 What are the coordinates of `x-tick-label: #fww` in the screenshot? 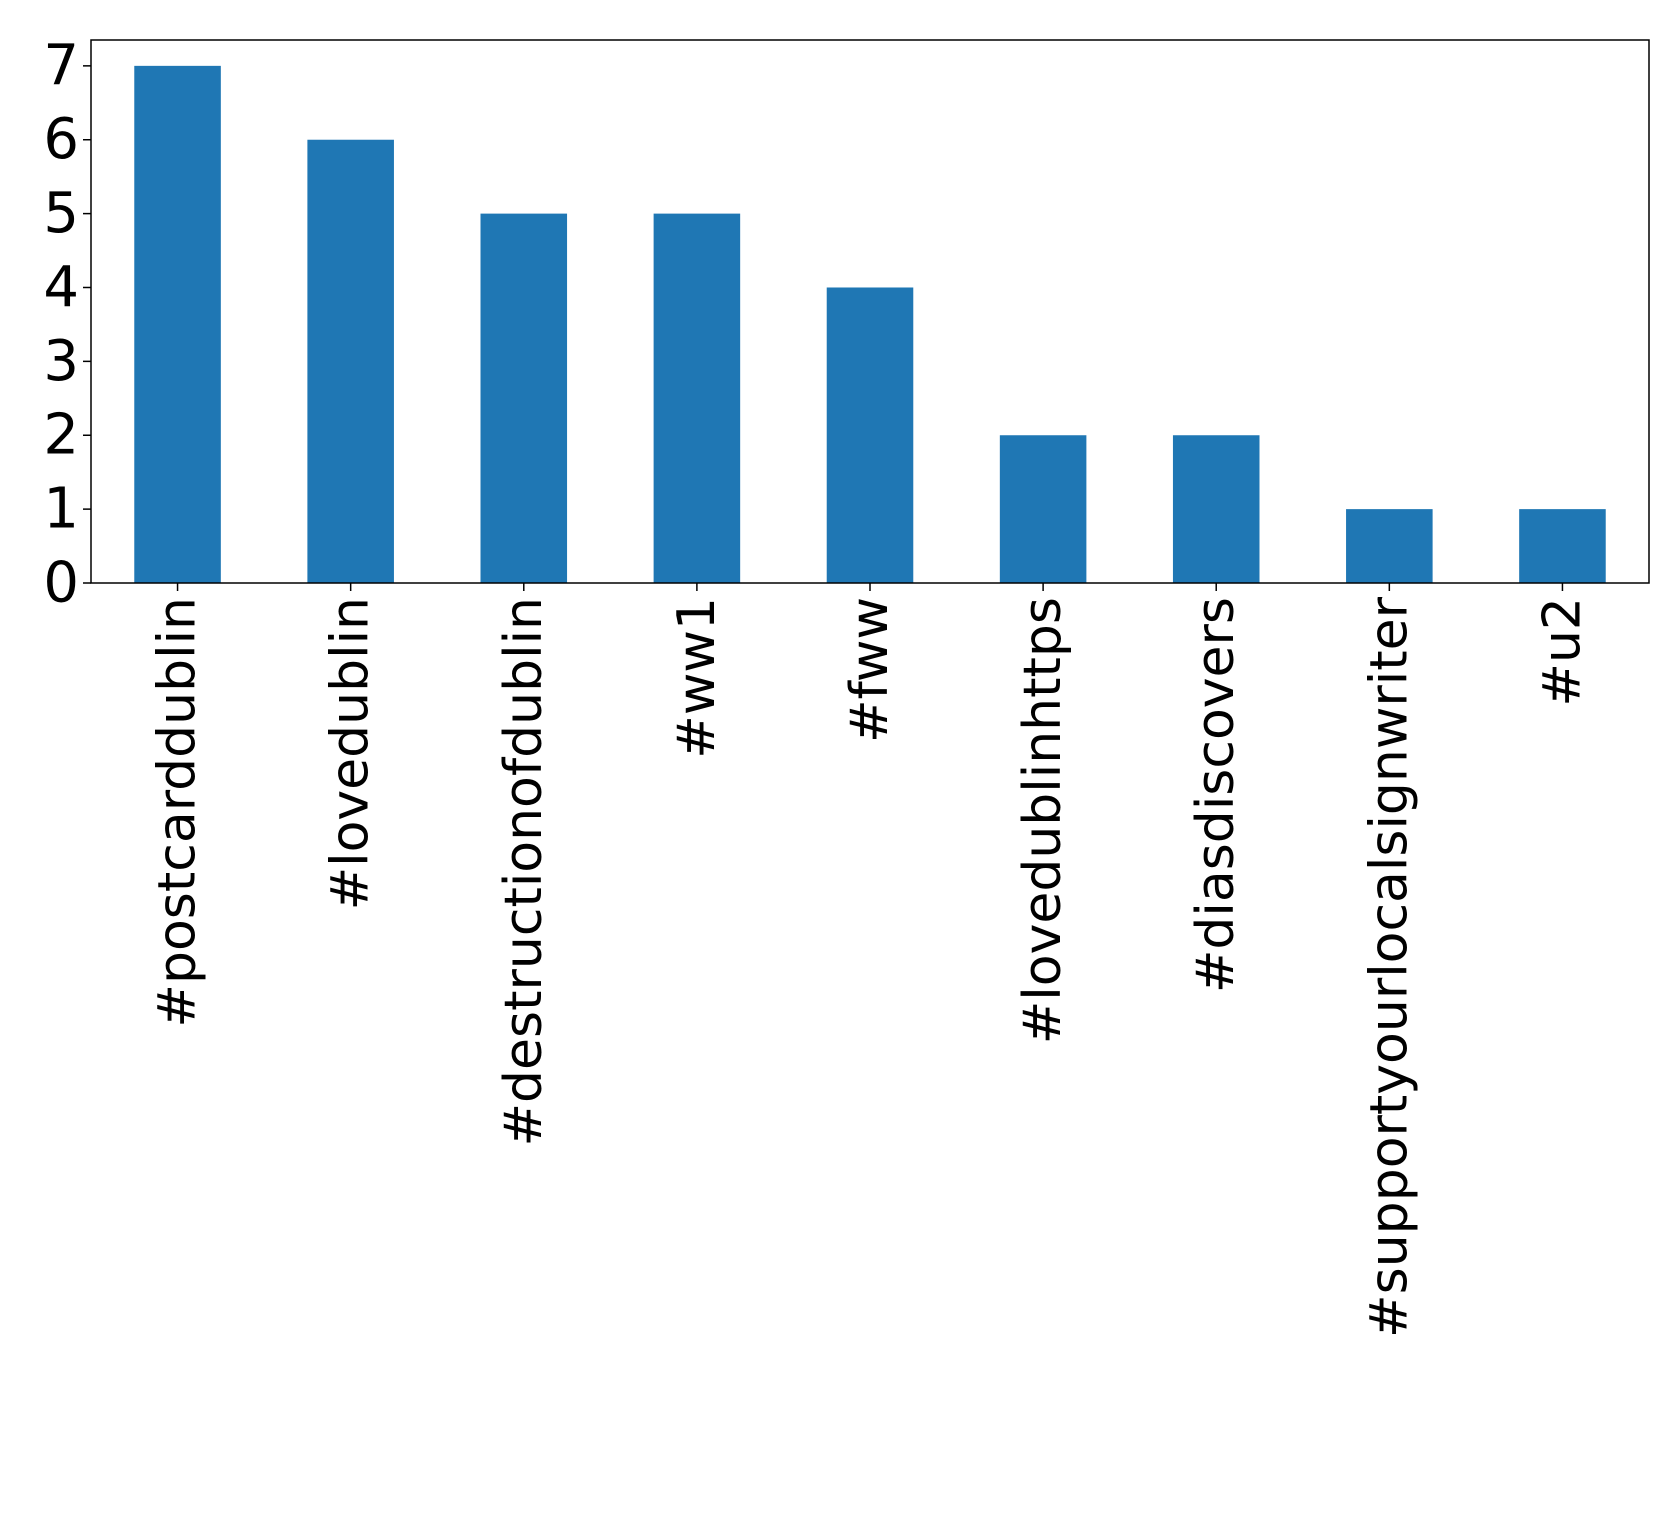 It's located at (870, 670).